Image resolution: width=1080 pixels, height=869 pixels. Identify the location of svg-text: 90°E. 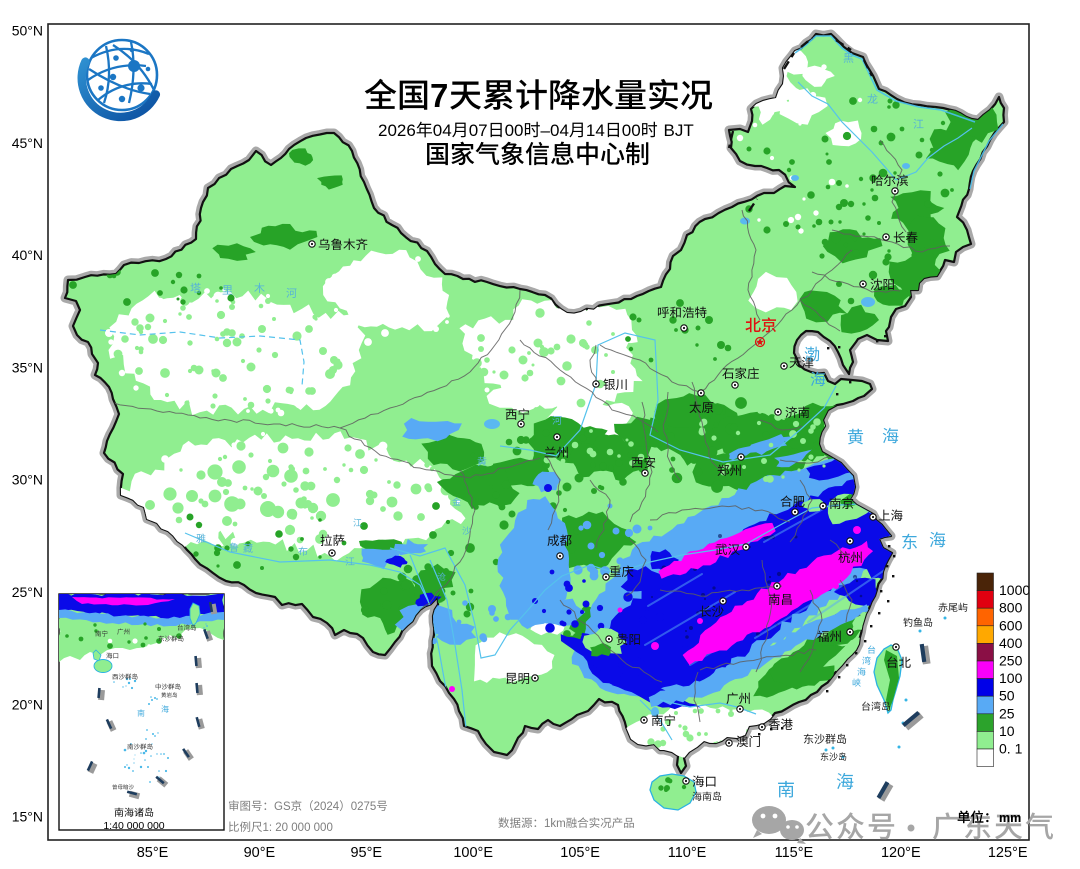
(260, 853).